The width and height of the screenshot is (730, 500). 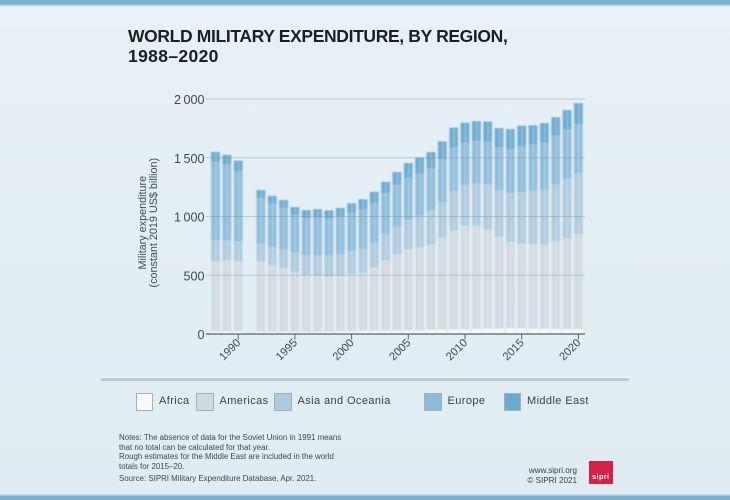 What do you see at coordinates (457, 350) in the screenshot?
I see `svg-text: 2010` at bounding box center [457, 350].